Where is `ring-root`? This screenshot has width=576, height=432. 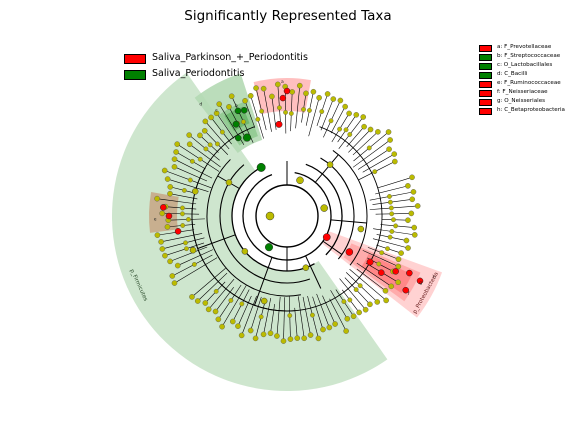
ring-root is located at coordinates (287, 216).